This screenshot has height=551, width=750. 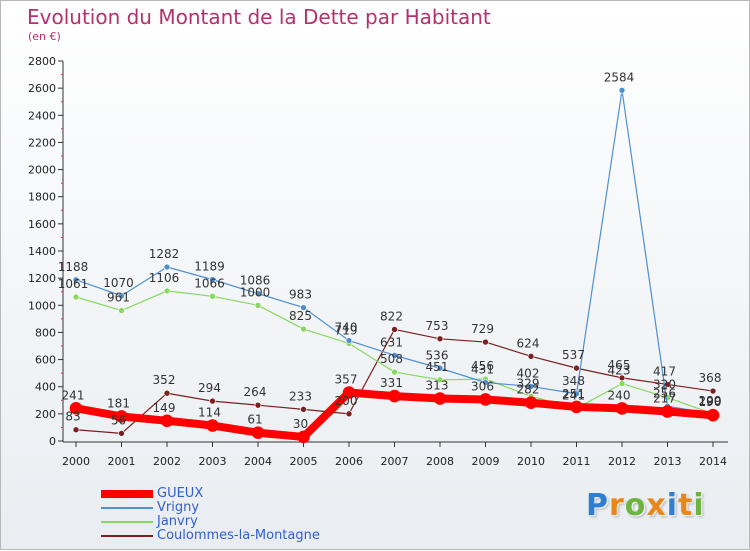 What do you see at coordinates (482, 366) in the screenshot?
I see `data-label: 456` at bounding box center [482, 366].